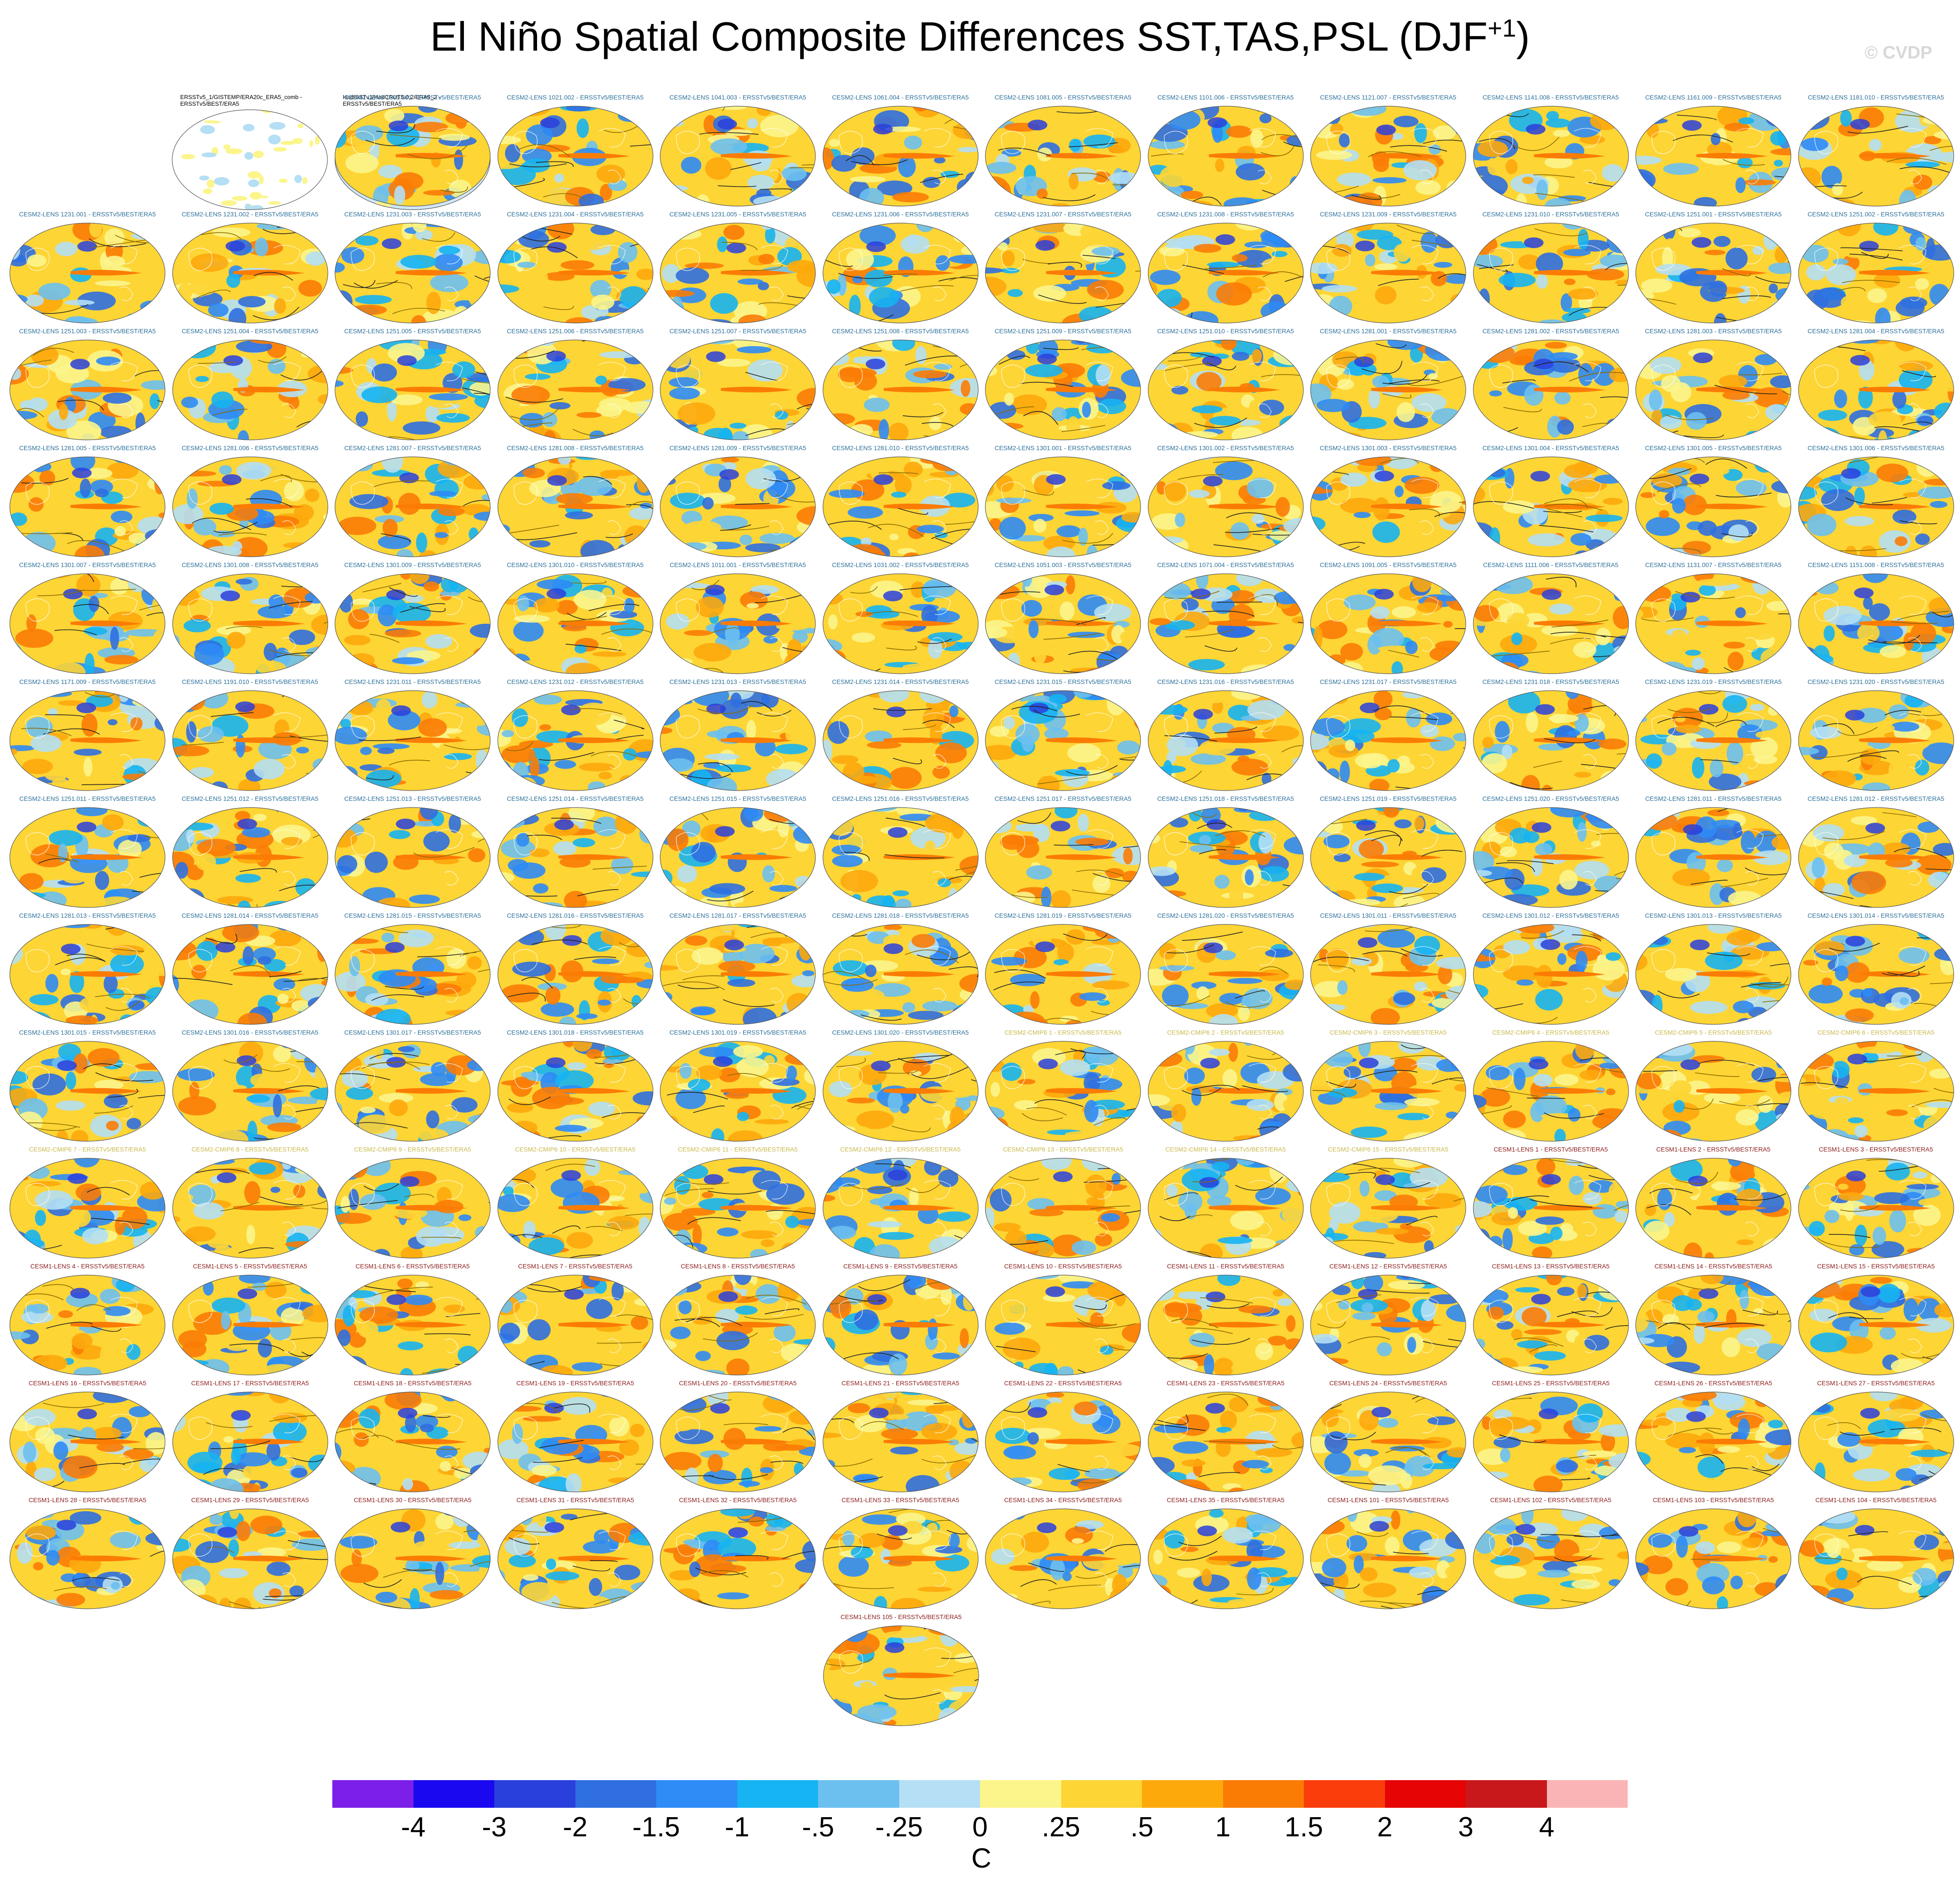 This screenshot has width=1960, height=1893. Describe the element at coordinates (87, 269) in the screenshot. I see `map-panel: CESM2-LENS 1231.001 - ERSSTv5/BEST/ERA5` at that location.